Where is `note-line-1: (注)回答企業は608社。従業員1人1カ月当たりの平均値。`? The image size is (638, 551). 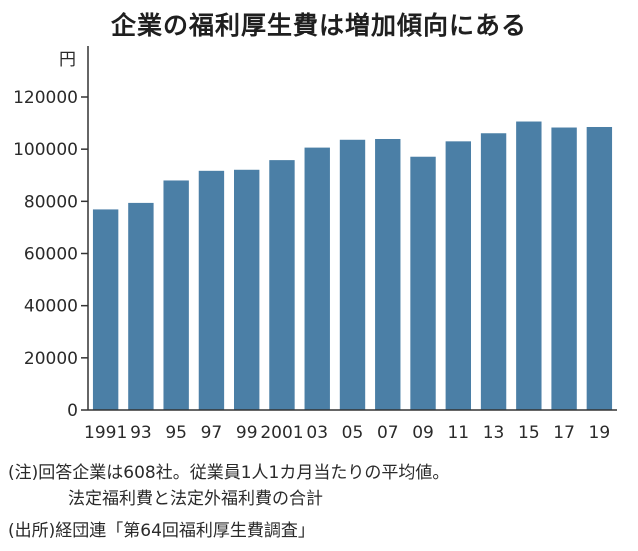 note-line-1: (注)回答企業は608社。従業員1人1カ月当たりの平均値。 is located at coordinates (229, 473).